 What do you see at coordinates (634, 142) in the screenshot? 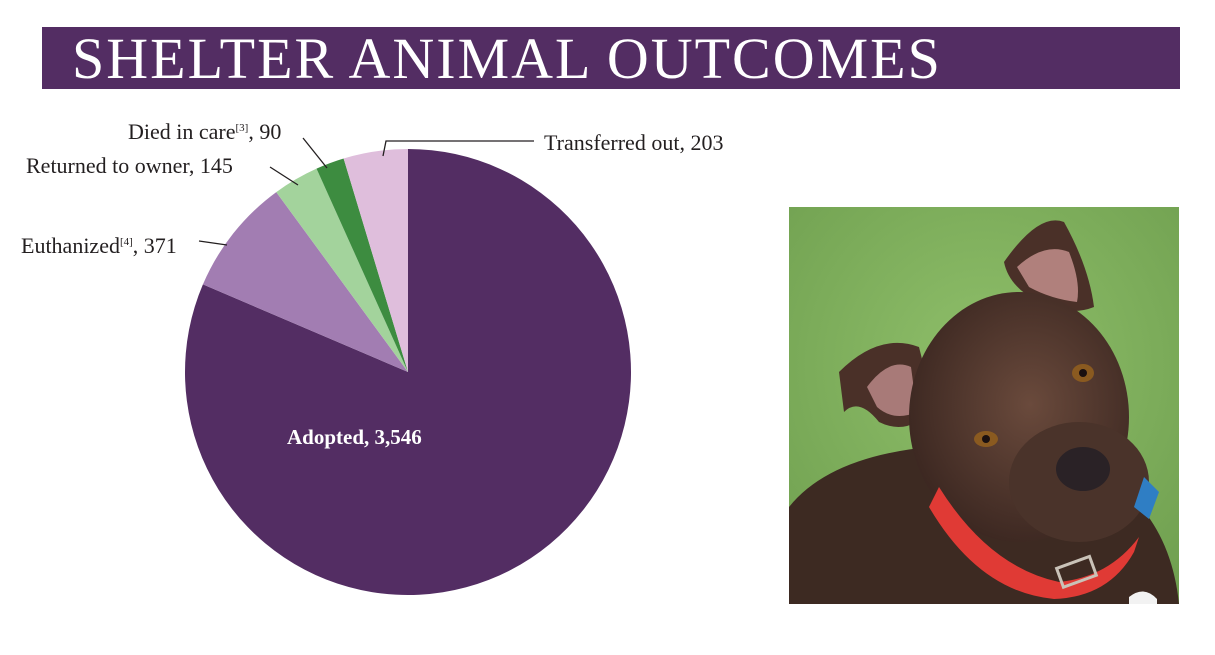
I see `label-transferred-out: Transferred out, 203` at bounding box center [634, 142].